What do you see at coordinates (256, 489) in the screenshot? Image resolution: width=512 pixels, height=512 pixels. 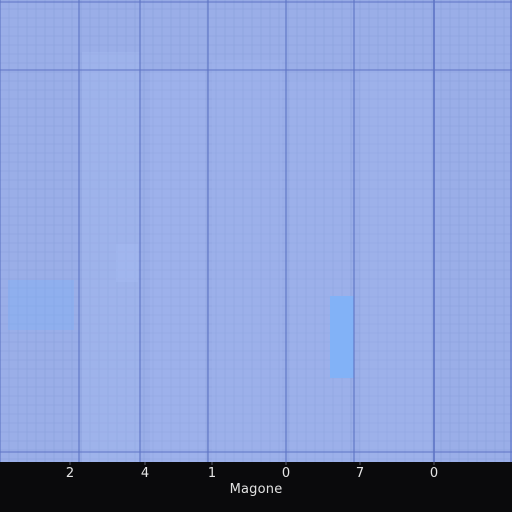 I see `x-axis-title: Magone` at bounding box center [256, 489].